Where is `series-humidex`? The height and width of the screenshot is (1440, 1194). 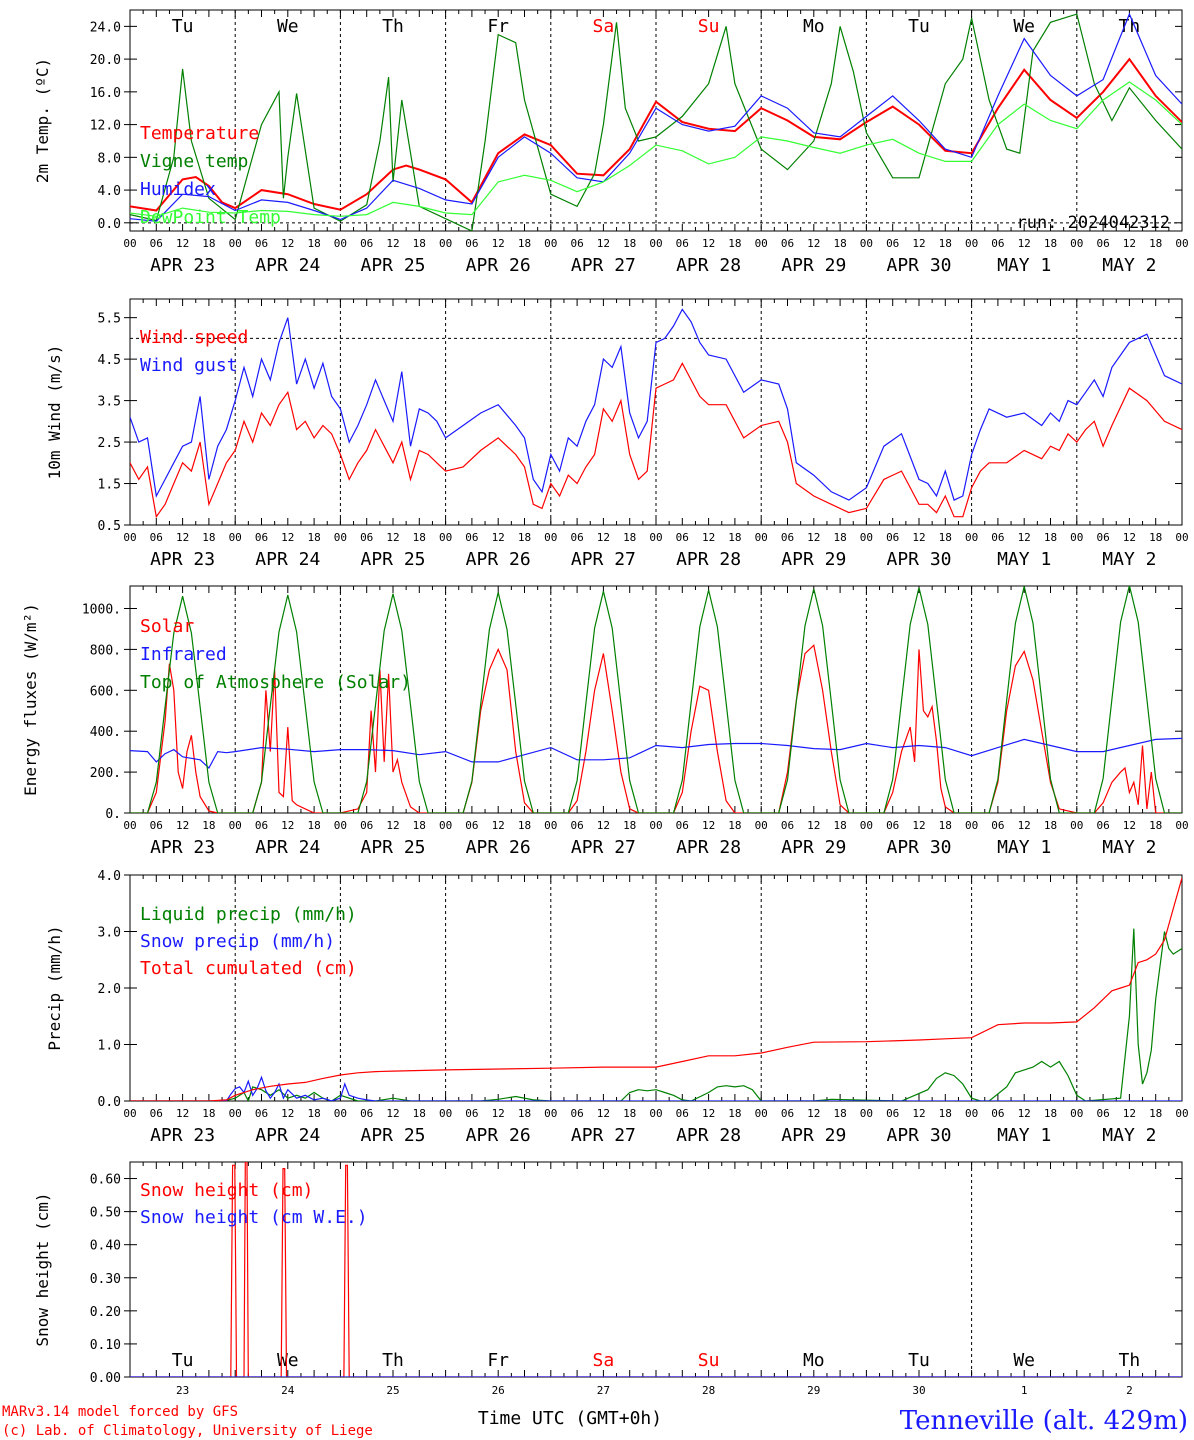
series-humidex is located at coordinates (656, 117).